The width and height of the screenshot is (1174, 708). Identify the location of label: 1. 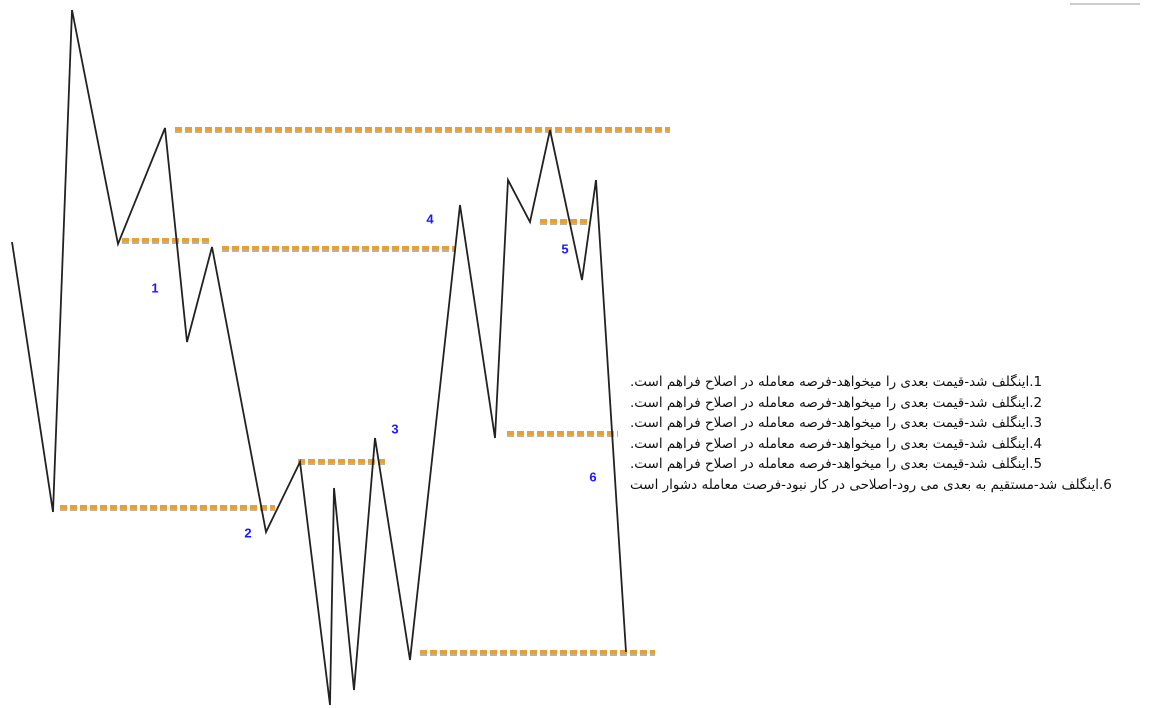
(154, 287).